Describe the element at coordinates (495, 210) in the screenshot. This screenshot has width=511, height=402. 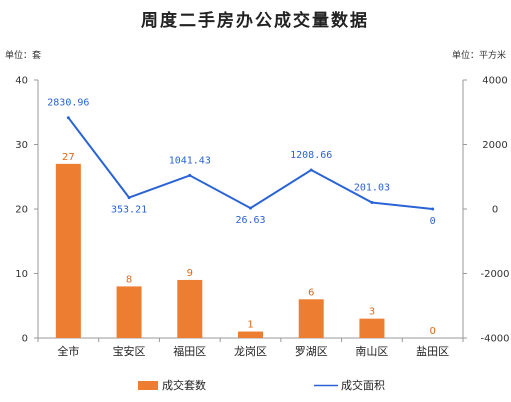
I see `right-tick-label: 0` at that location.